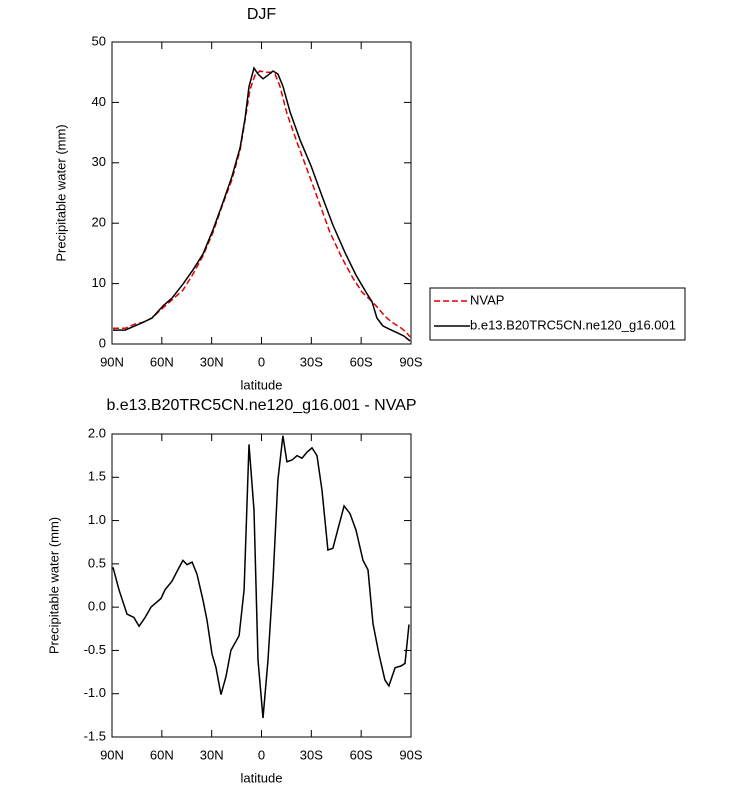 The image size is (733, 790). I want to click on y-tick-label: 1.0, so click(97, 519).